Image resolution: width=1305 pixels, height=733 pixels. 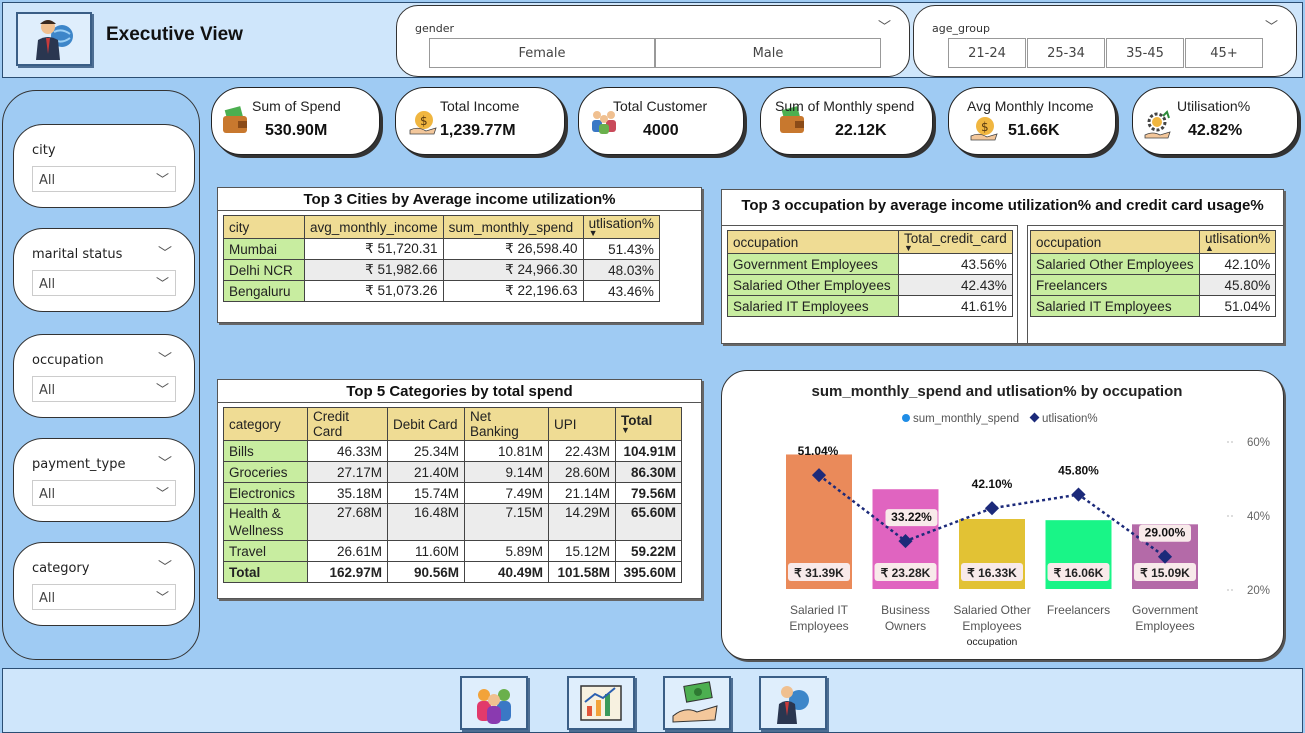 I want to click on value-cell: 7.49M, so click(x=506, y=493).